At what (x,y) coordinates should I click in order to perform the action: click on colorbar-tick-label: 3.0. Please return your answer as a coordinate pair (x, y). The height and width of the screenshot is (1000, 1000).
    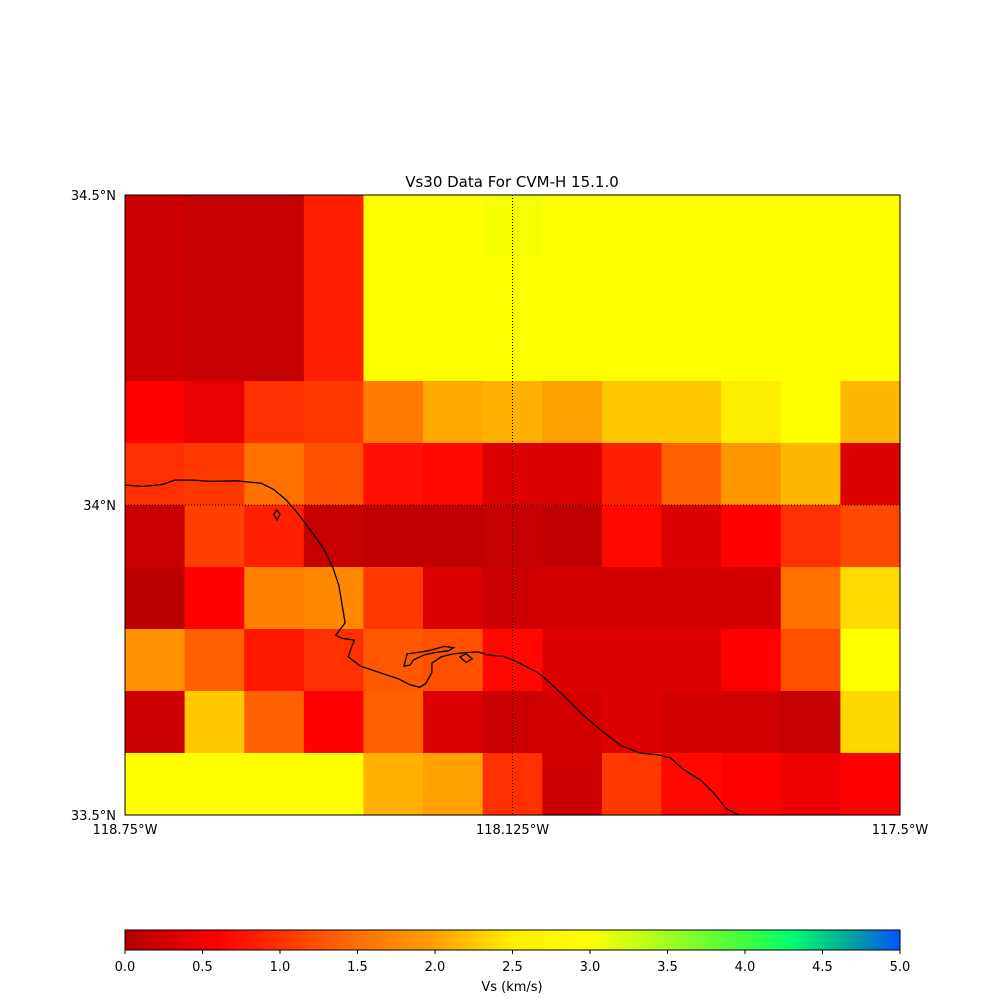
    Looking at the image, I should click on (590, 967).